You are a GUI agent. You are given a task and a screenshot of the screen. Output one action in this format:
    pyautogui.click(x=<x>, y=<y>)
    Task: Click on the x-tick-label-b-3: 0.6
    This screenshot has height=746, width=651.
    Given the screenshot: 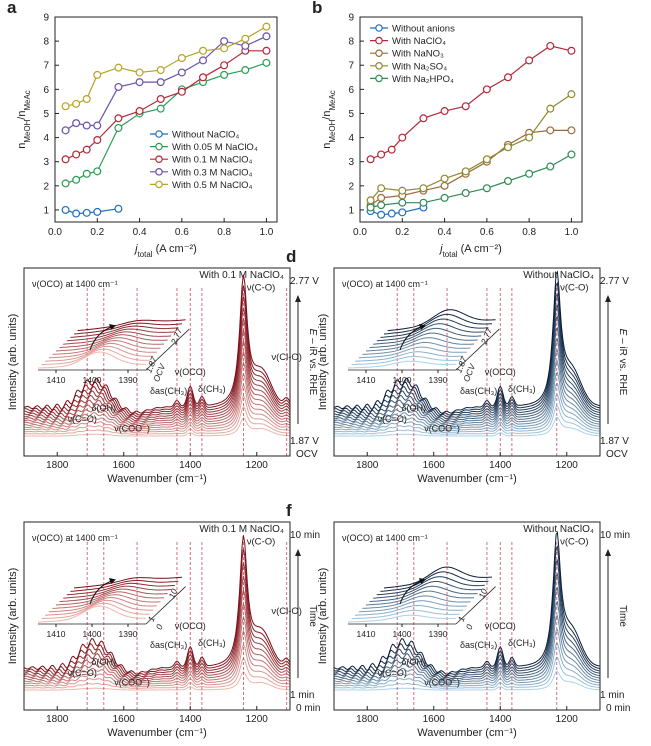 What is the action you would take?
    pyautogui.click(x=487, y=232)
    